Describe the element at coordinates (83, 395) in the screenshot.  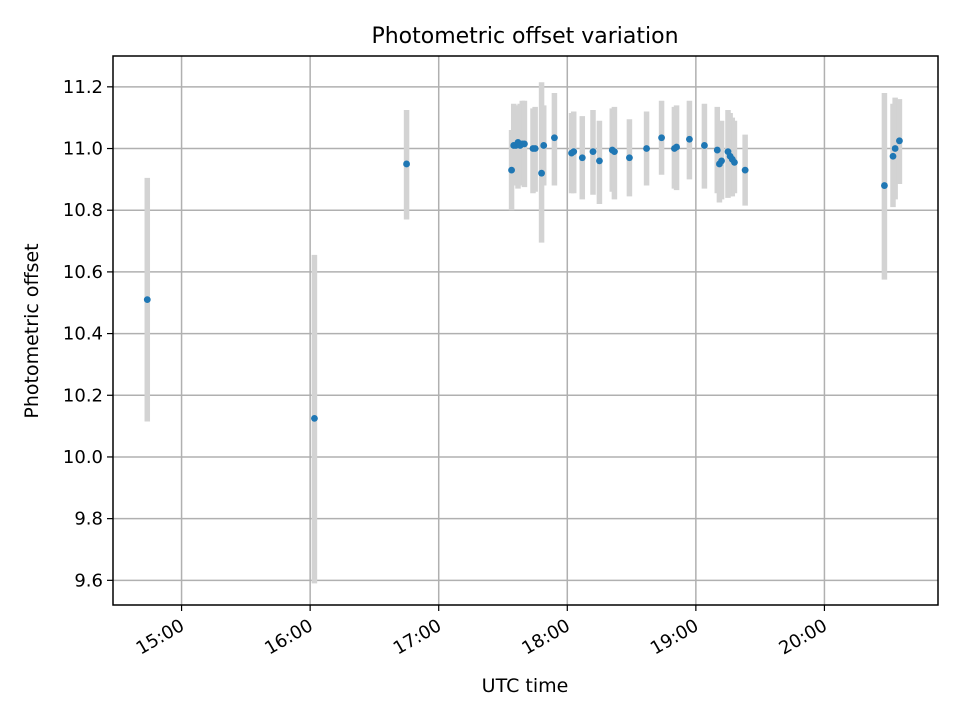
I see `y-tick-label: 10.2` at that location.